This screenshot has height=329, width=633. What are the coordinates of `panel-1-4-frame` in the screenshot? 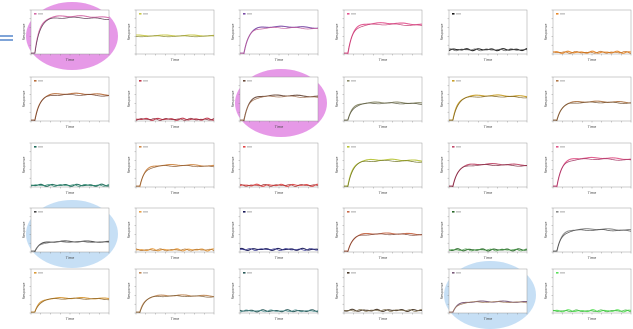 It's located at (488, 99).